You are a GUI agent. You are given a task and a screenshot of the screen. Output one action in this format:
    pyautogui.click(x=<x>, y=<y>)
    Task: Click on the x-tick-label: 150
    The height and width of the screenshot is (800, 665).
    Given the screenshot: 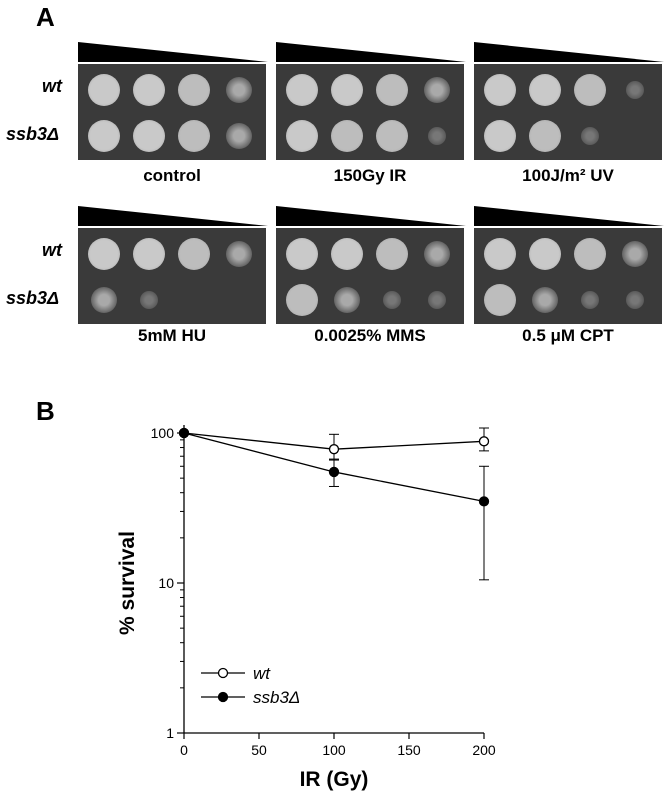 What is the action you would take?
    pyautogui.click(x=409, y=750)
    